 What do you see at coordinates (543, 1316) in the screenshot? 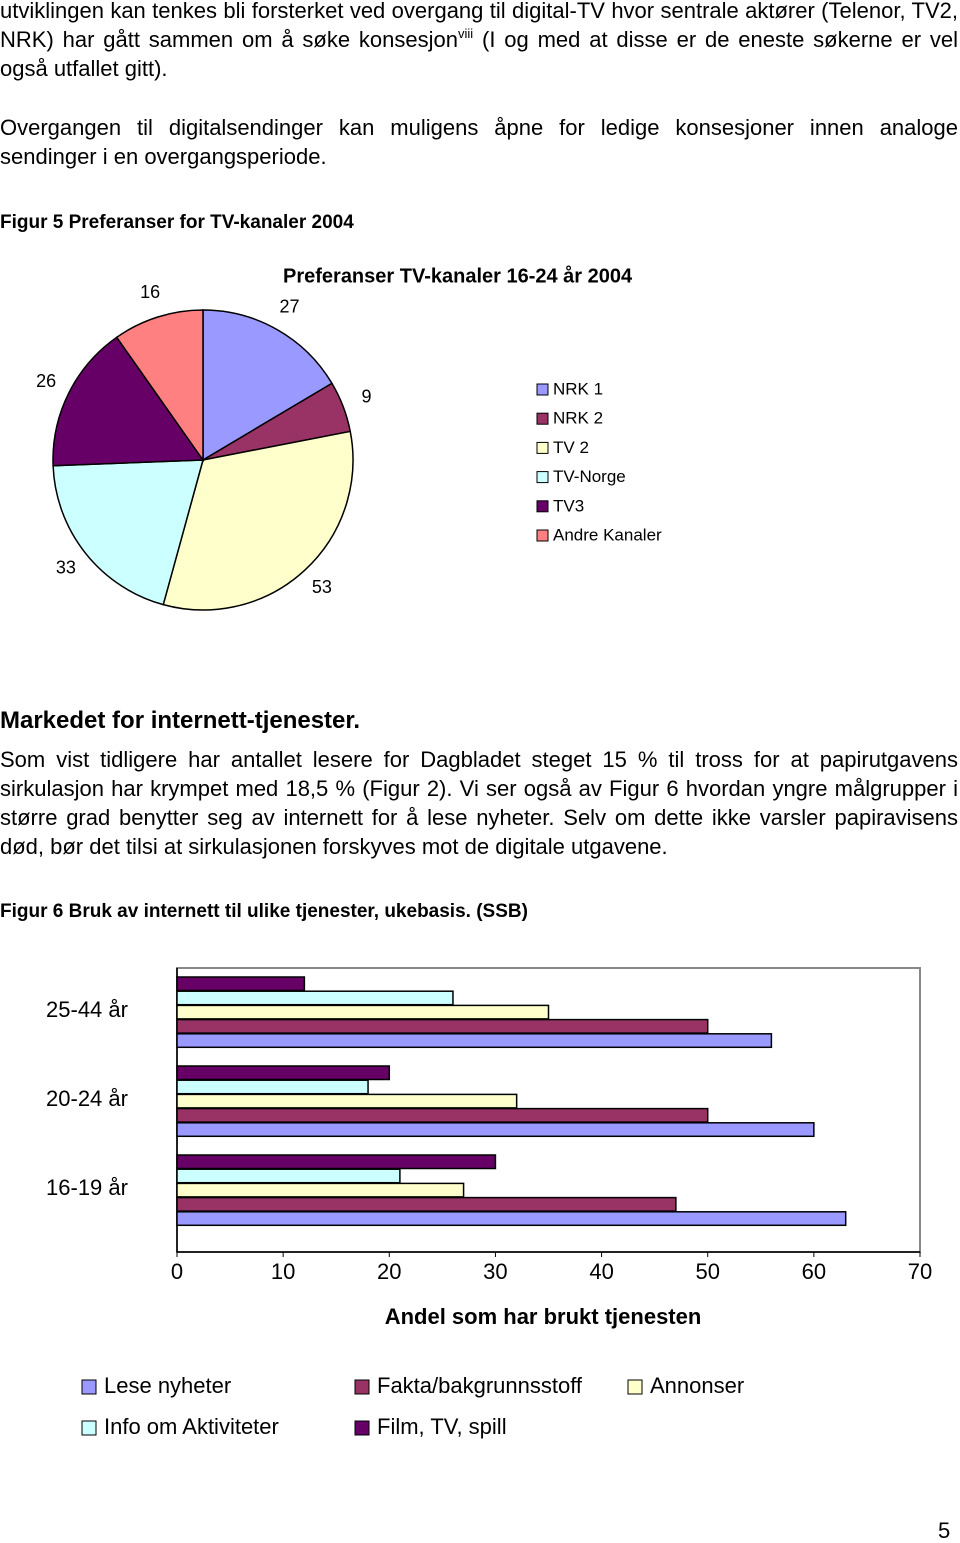
I see `x-axis-title: Andel som har brukt tjenesten` at bounding box center [543, 1316].